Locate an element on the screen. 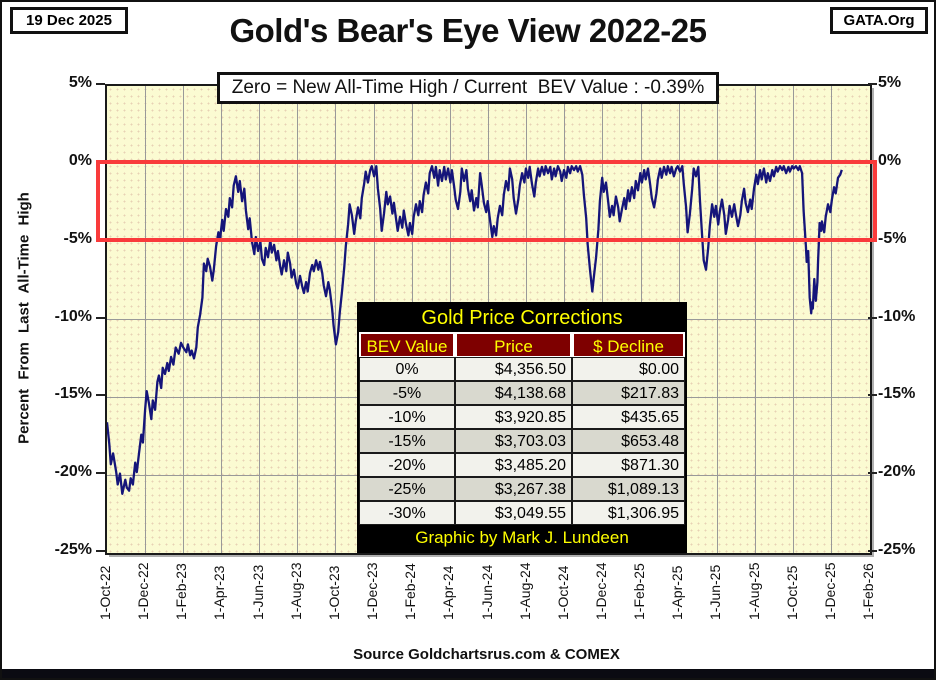 The image size is (936, 680). table-cell: $3,920.85 is located at coordinates (513, 417).